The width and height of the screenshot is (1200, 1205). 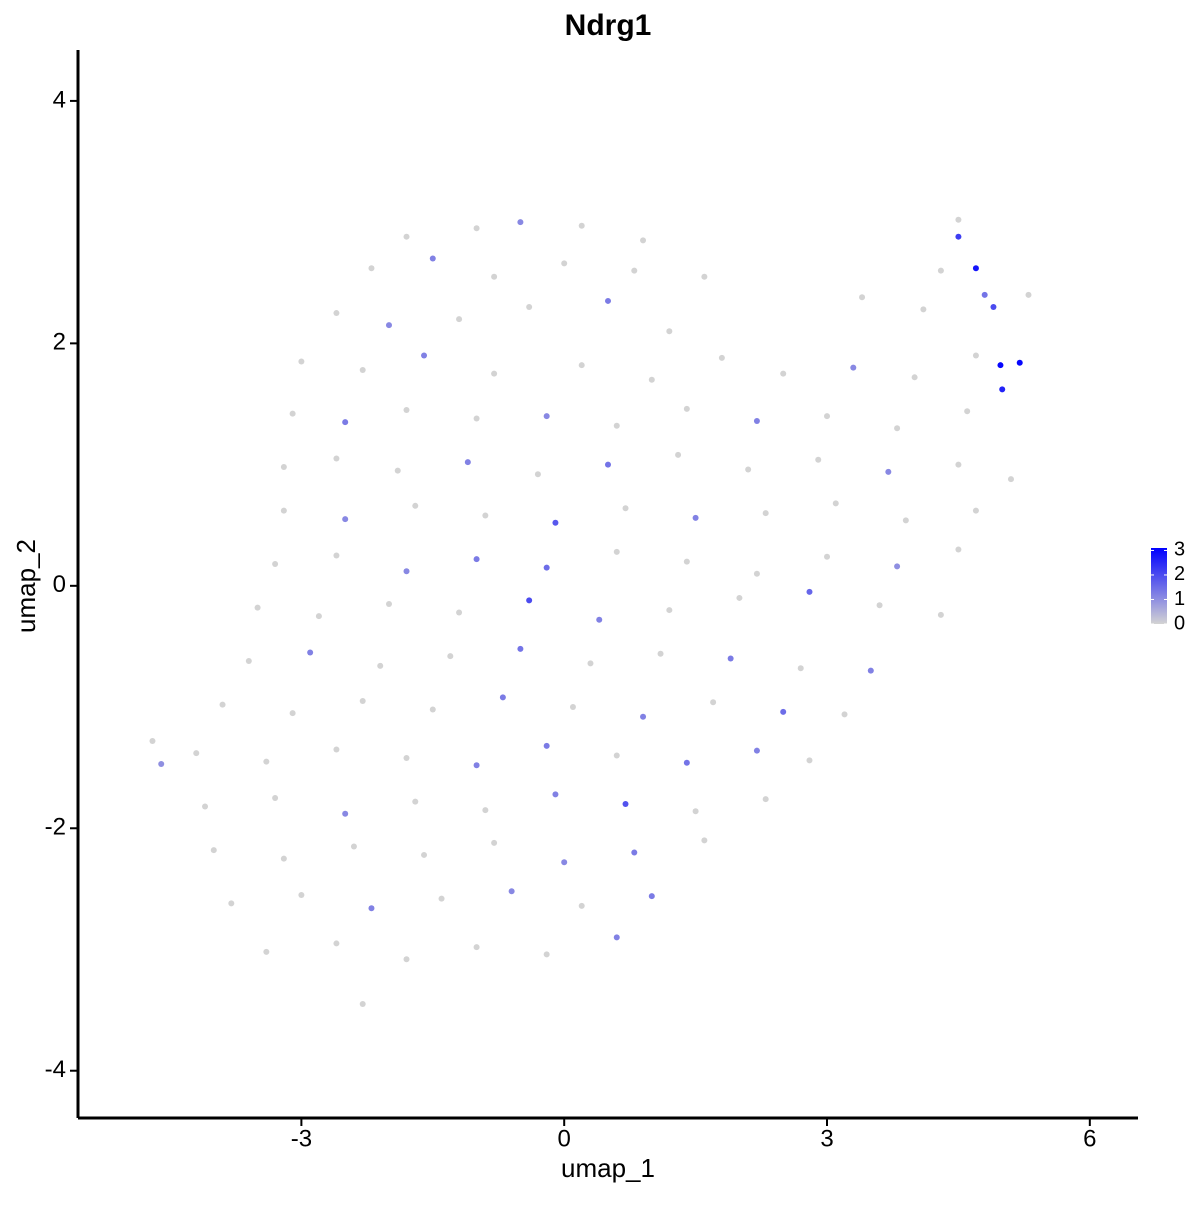 What do you see at coordinates (26, 586) in the screenshot?
I see `y-axis-label: umap_2` at bounding box center [26, 586].